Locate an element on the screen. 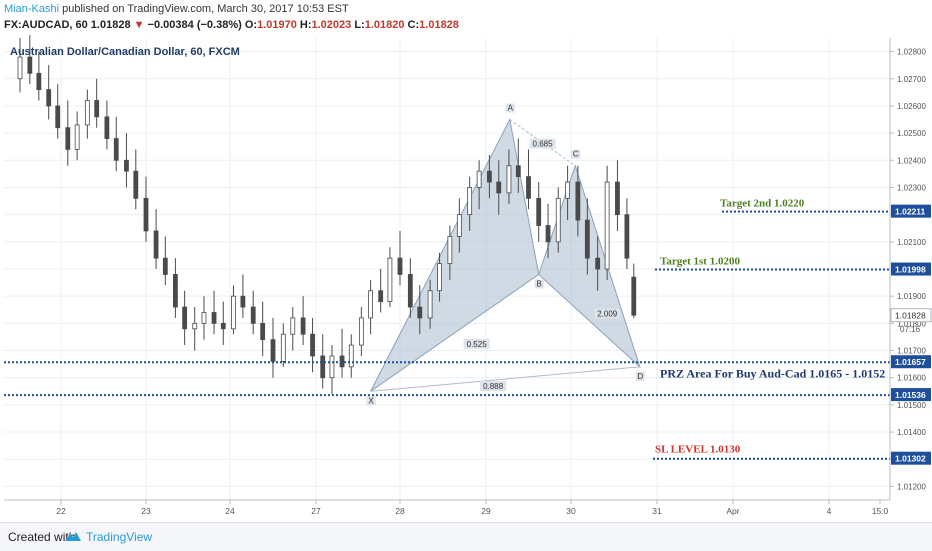 This screenshot has width=932, height=551. price-tick-label: 1.02500 is located at coordinates (911, 133).